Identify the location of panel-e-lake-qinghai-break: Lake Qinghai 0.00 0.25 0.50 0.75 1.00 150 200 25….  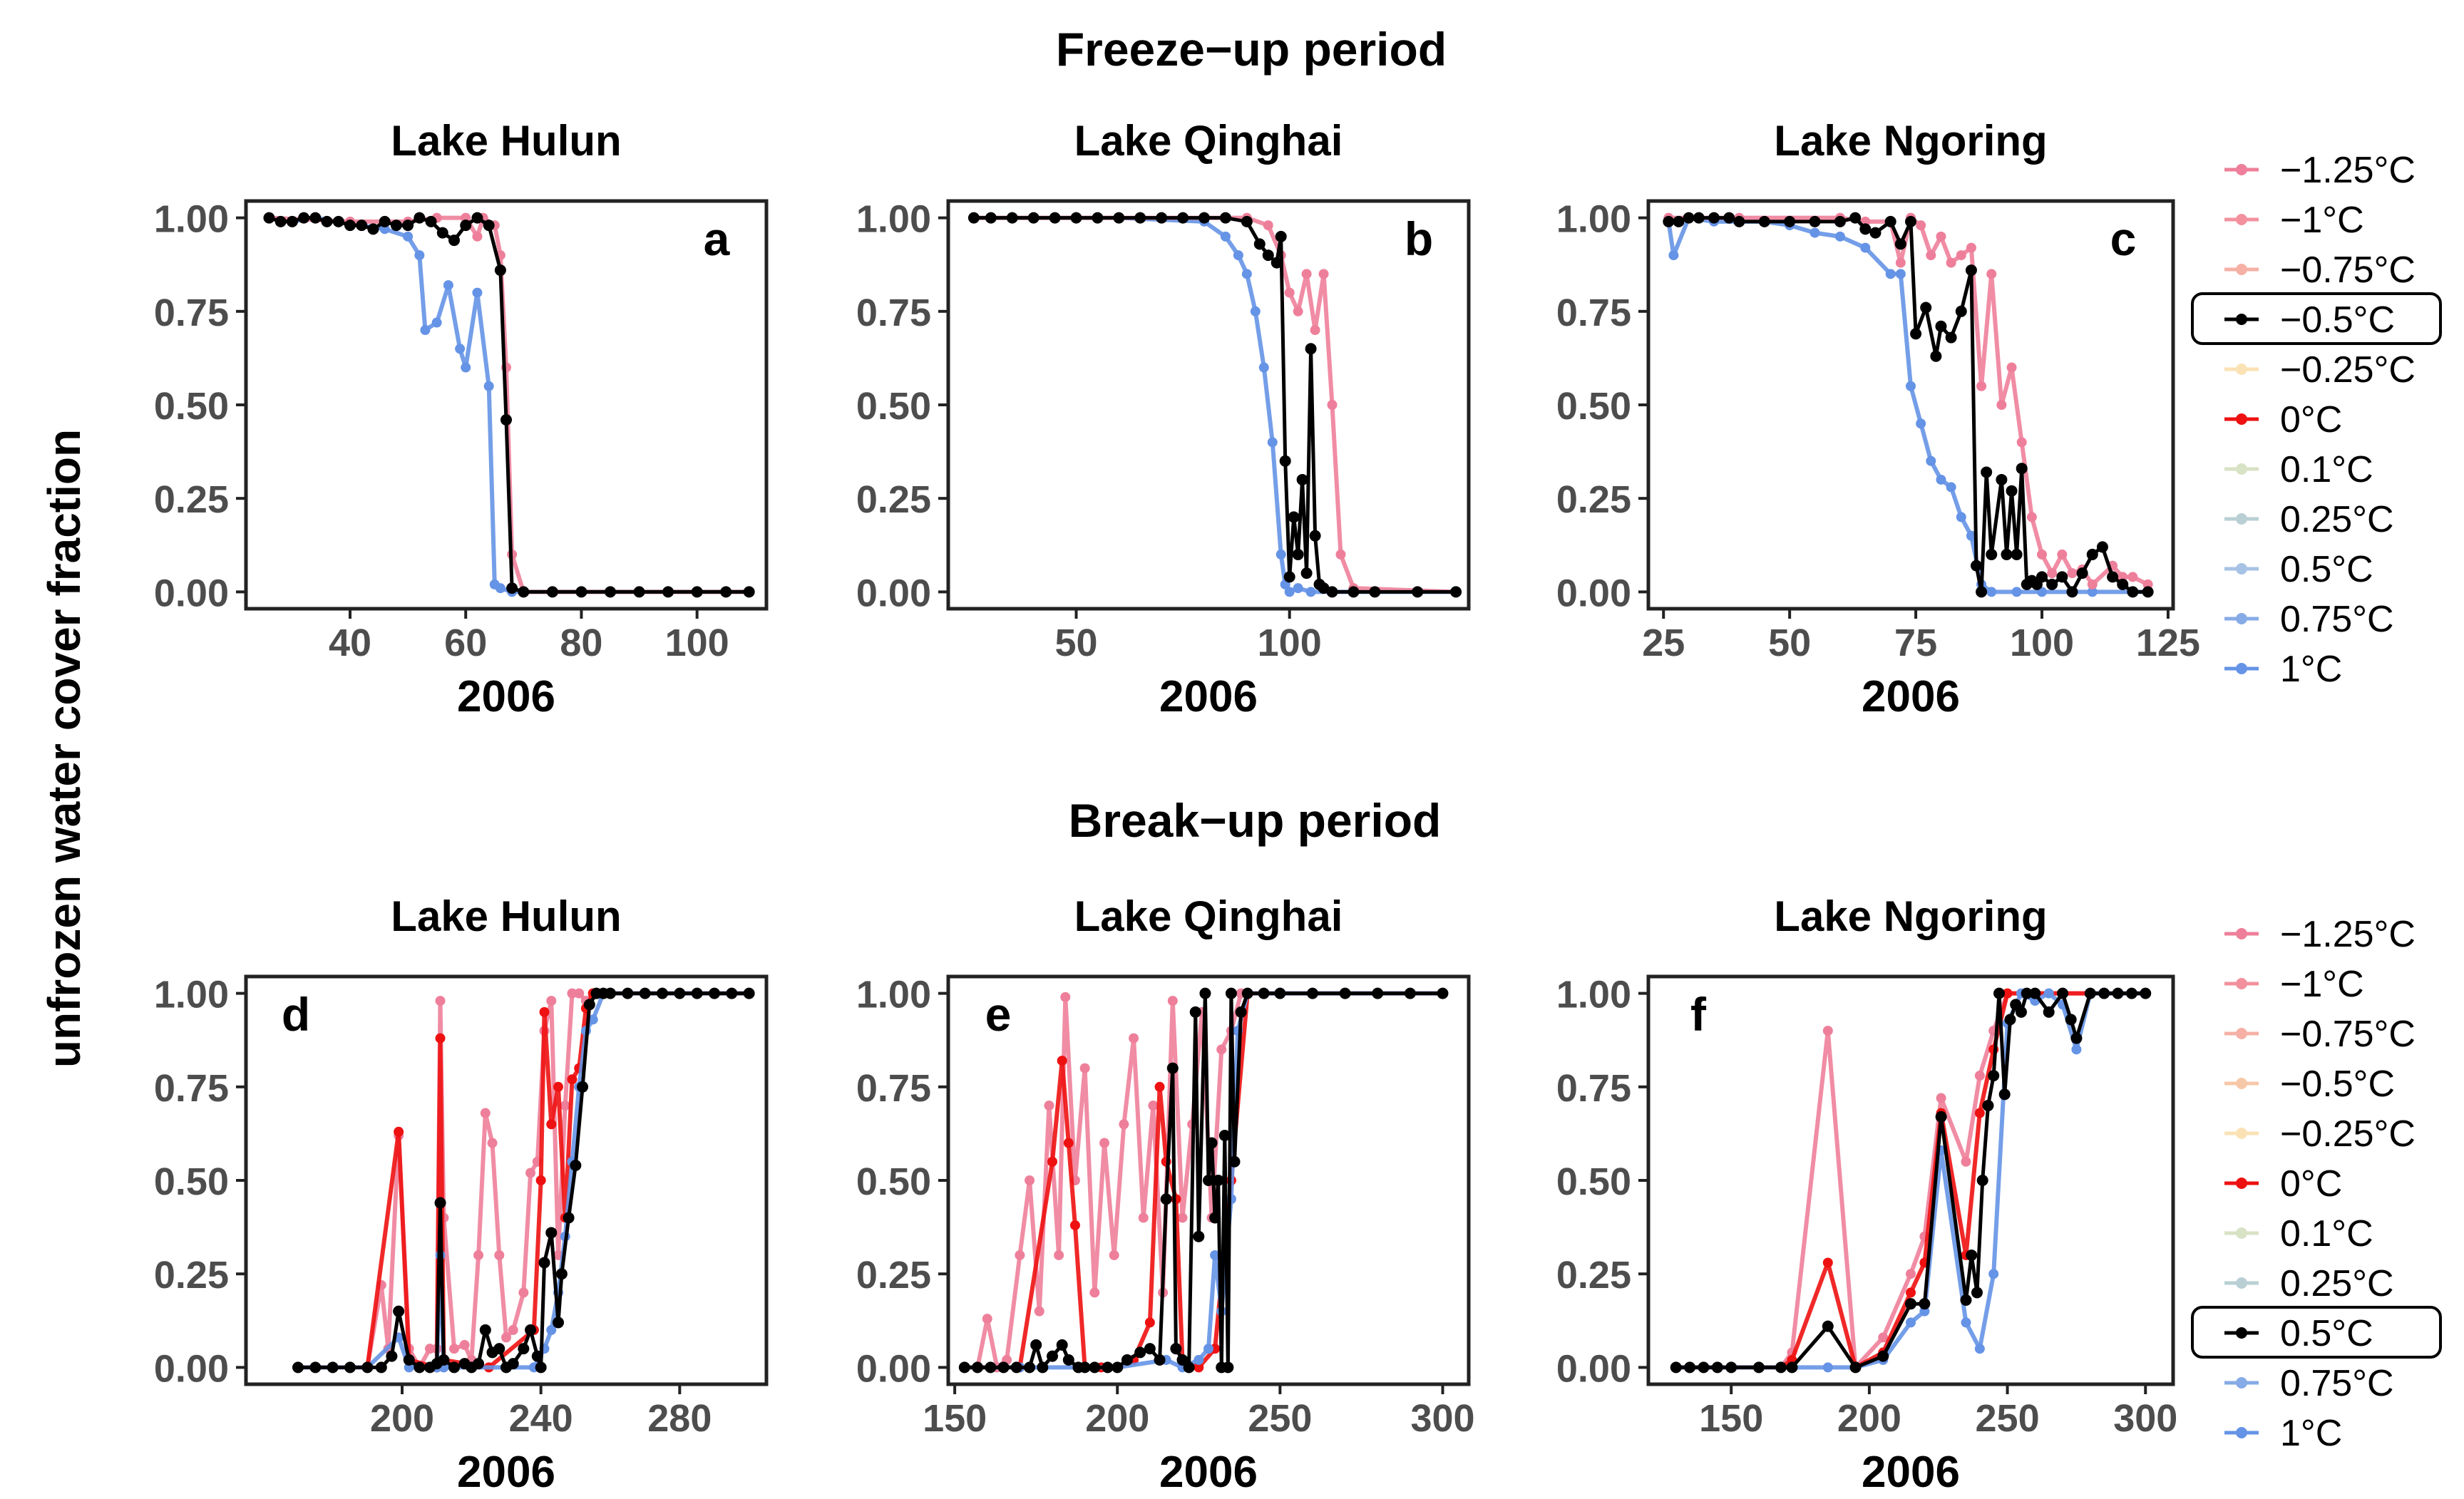
(1165, 1194).